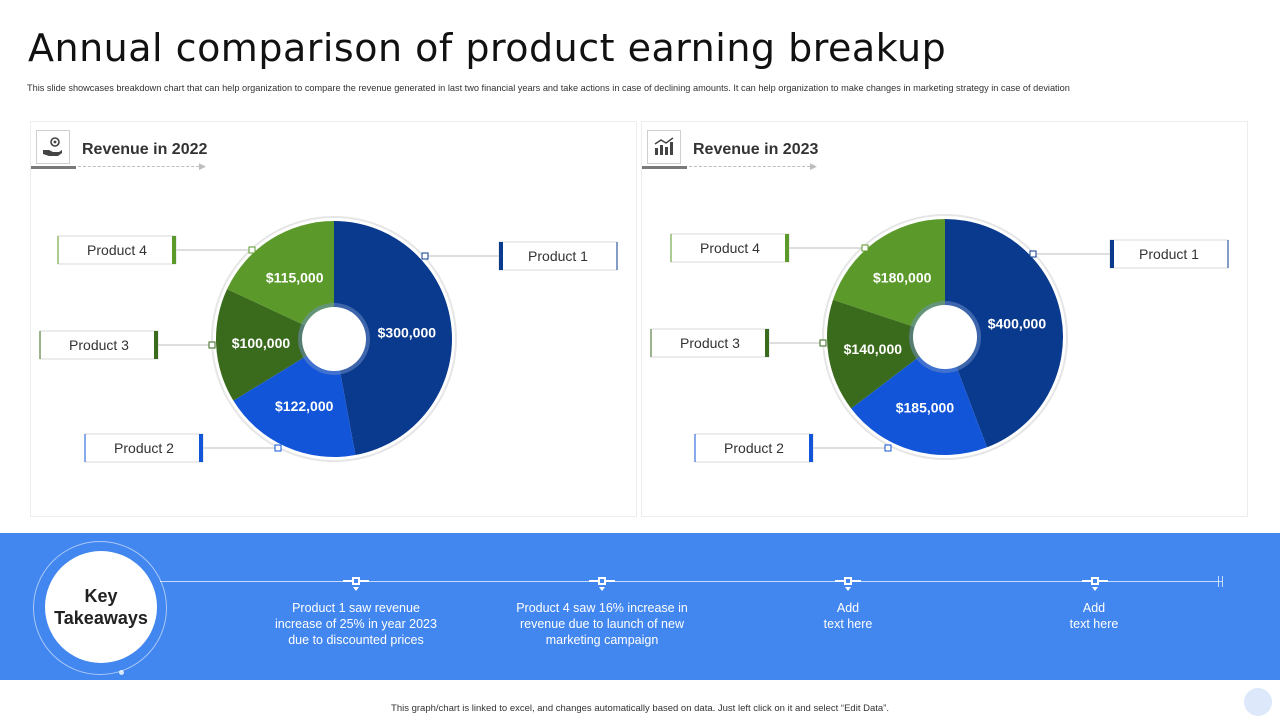 The image size is (1280, 720). I want to click on key-takeaways-badge: Key Takeaways, so click(101, 607).